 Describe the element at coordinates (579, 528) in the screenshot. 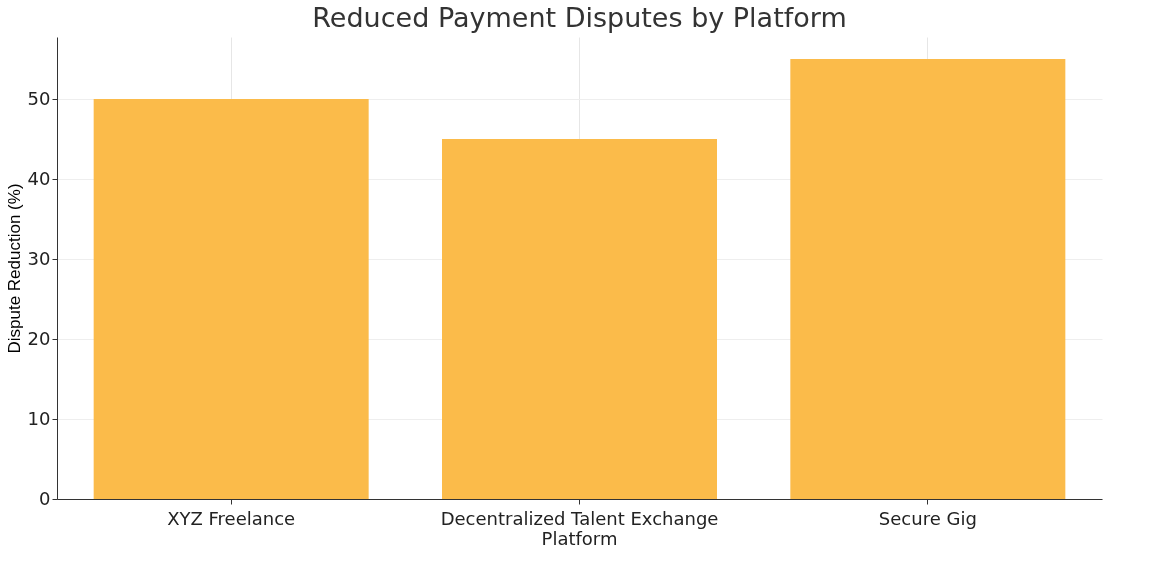

I see `x-tick-label: Decentralized Talent Exchange Platform` at that location.